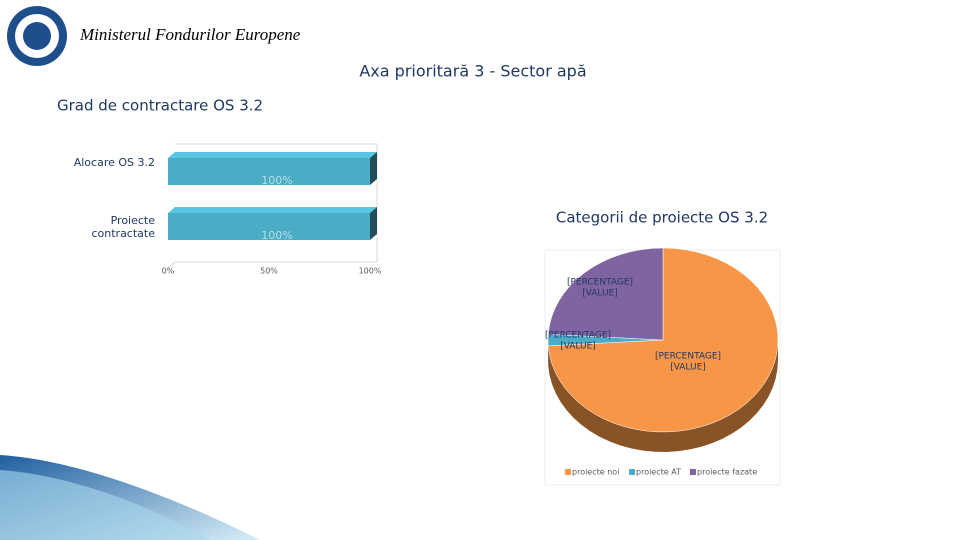 Image resolution: width=960 pixels, height=540 pixels. I want to click on legend-label: proiecte noi, so click(595, 472).